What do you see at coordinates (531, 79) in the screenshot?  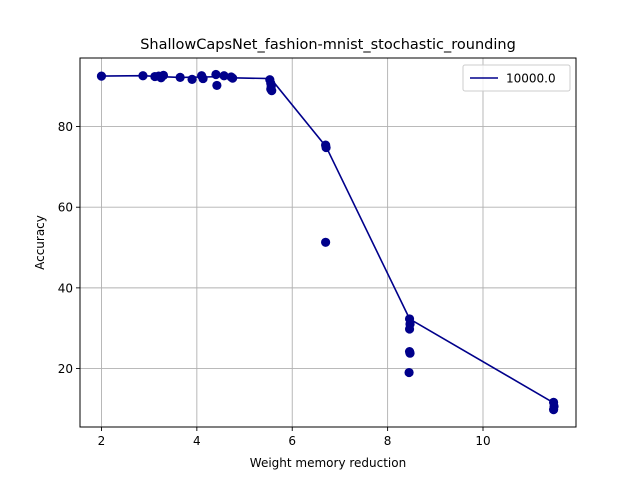 I see `legend-label: 10000.0` at bounding box center [531, 79].